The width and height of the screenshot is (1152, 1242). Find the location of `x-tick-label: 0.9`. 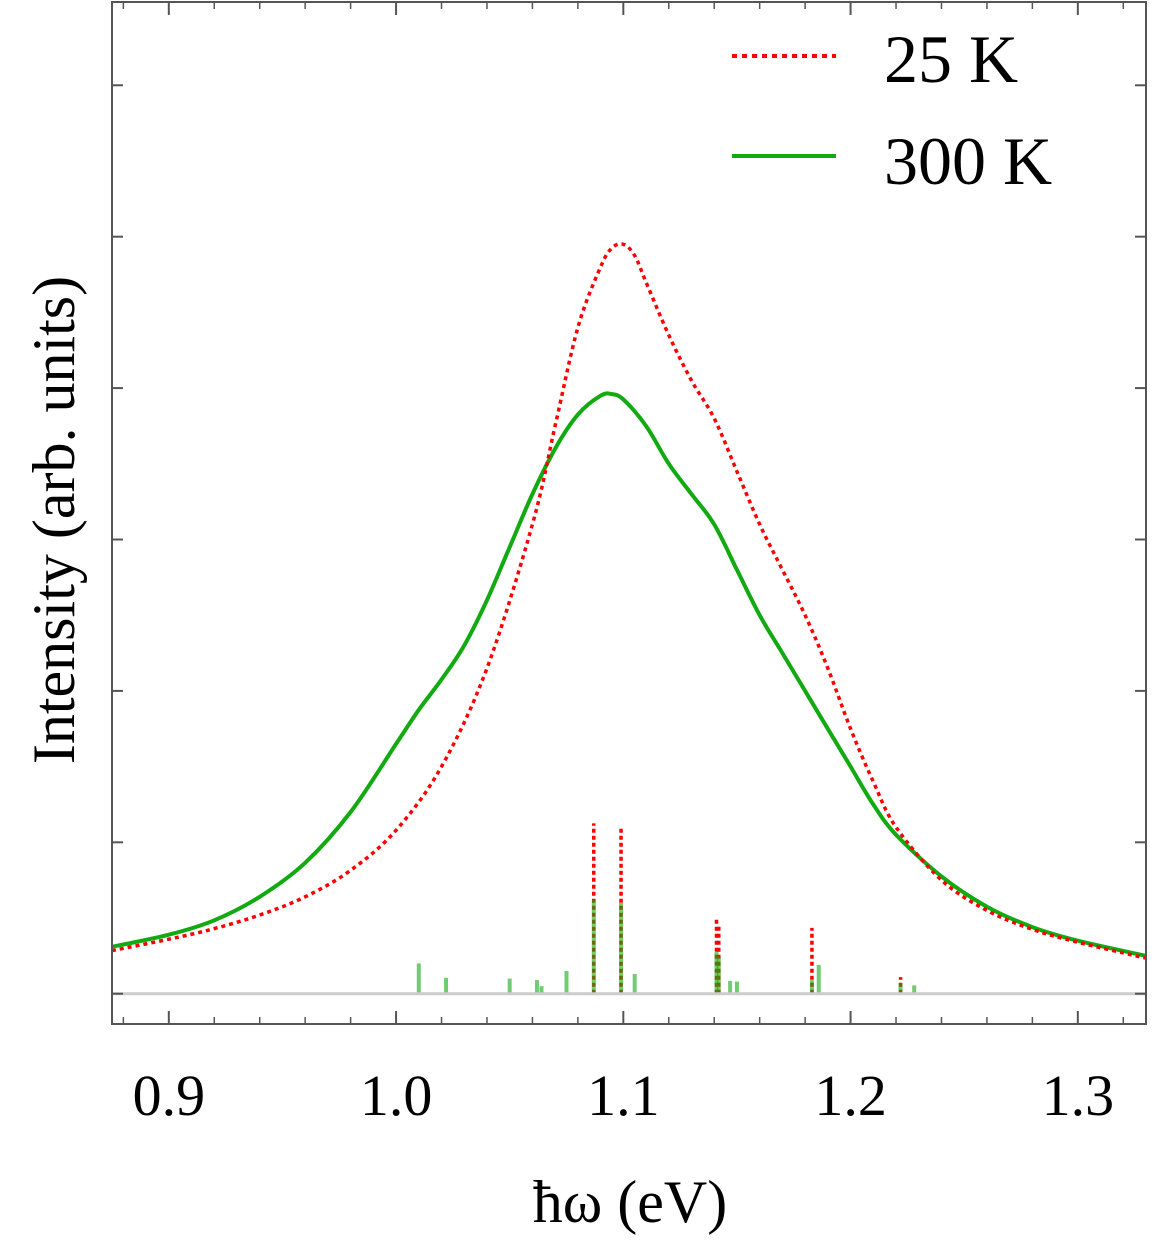

x-tick-label: 0.9 is located at coordinates (169, 1095).